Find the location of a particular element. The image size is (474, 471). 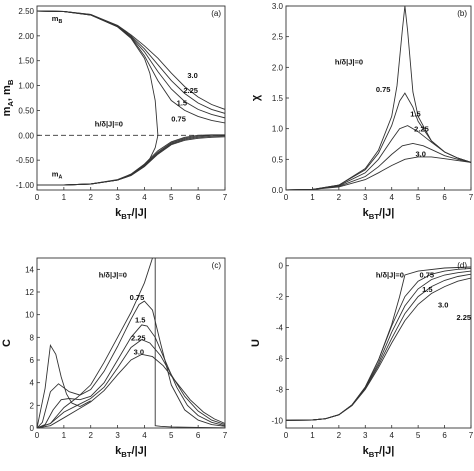

y-tick-label: 1.0 is located at coordinates (278, 129).